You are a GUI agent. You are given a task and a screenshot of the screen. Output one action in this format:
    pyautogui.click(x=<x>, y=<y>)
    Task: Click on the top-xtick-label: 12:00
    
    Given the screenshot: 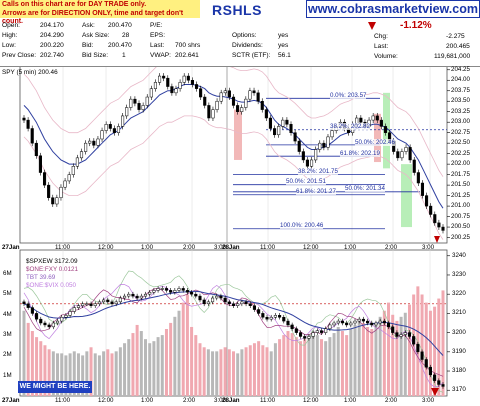 What is the action you would take?
    pyautogui.click(x=106, y=247)
    